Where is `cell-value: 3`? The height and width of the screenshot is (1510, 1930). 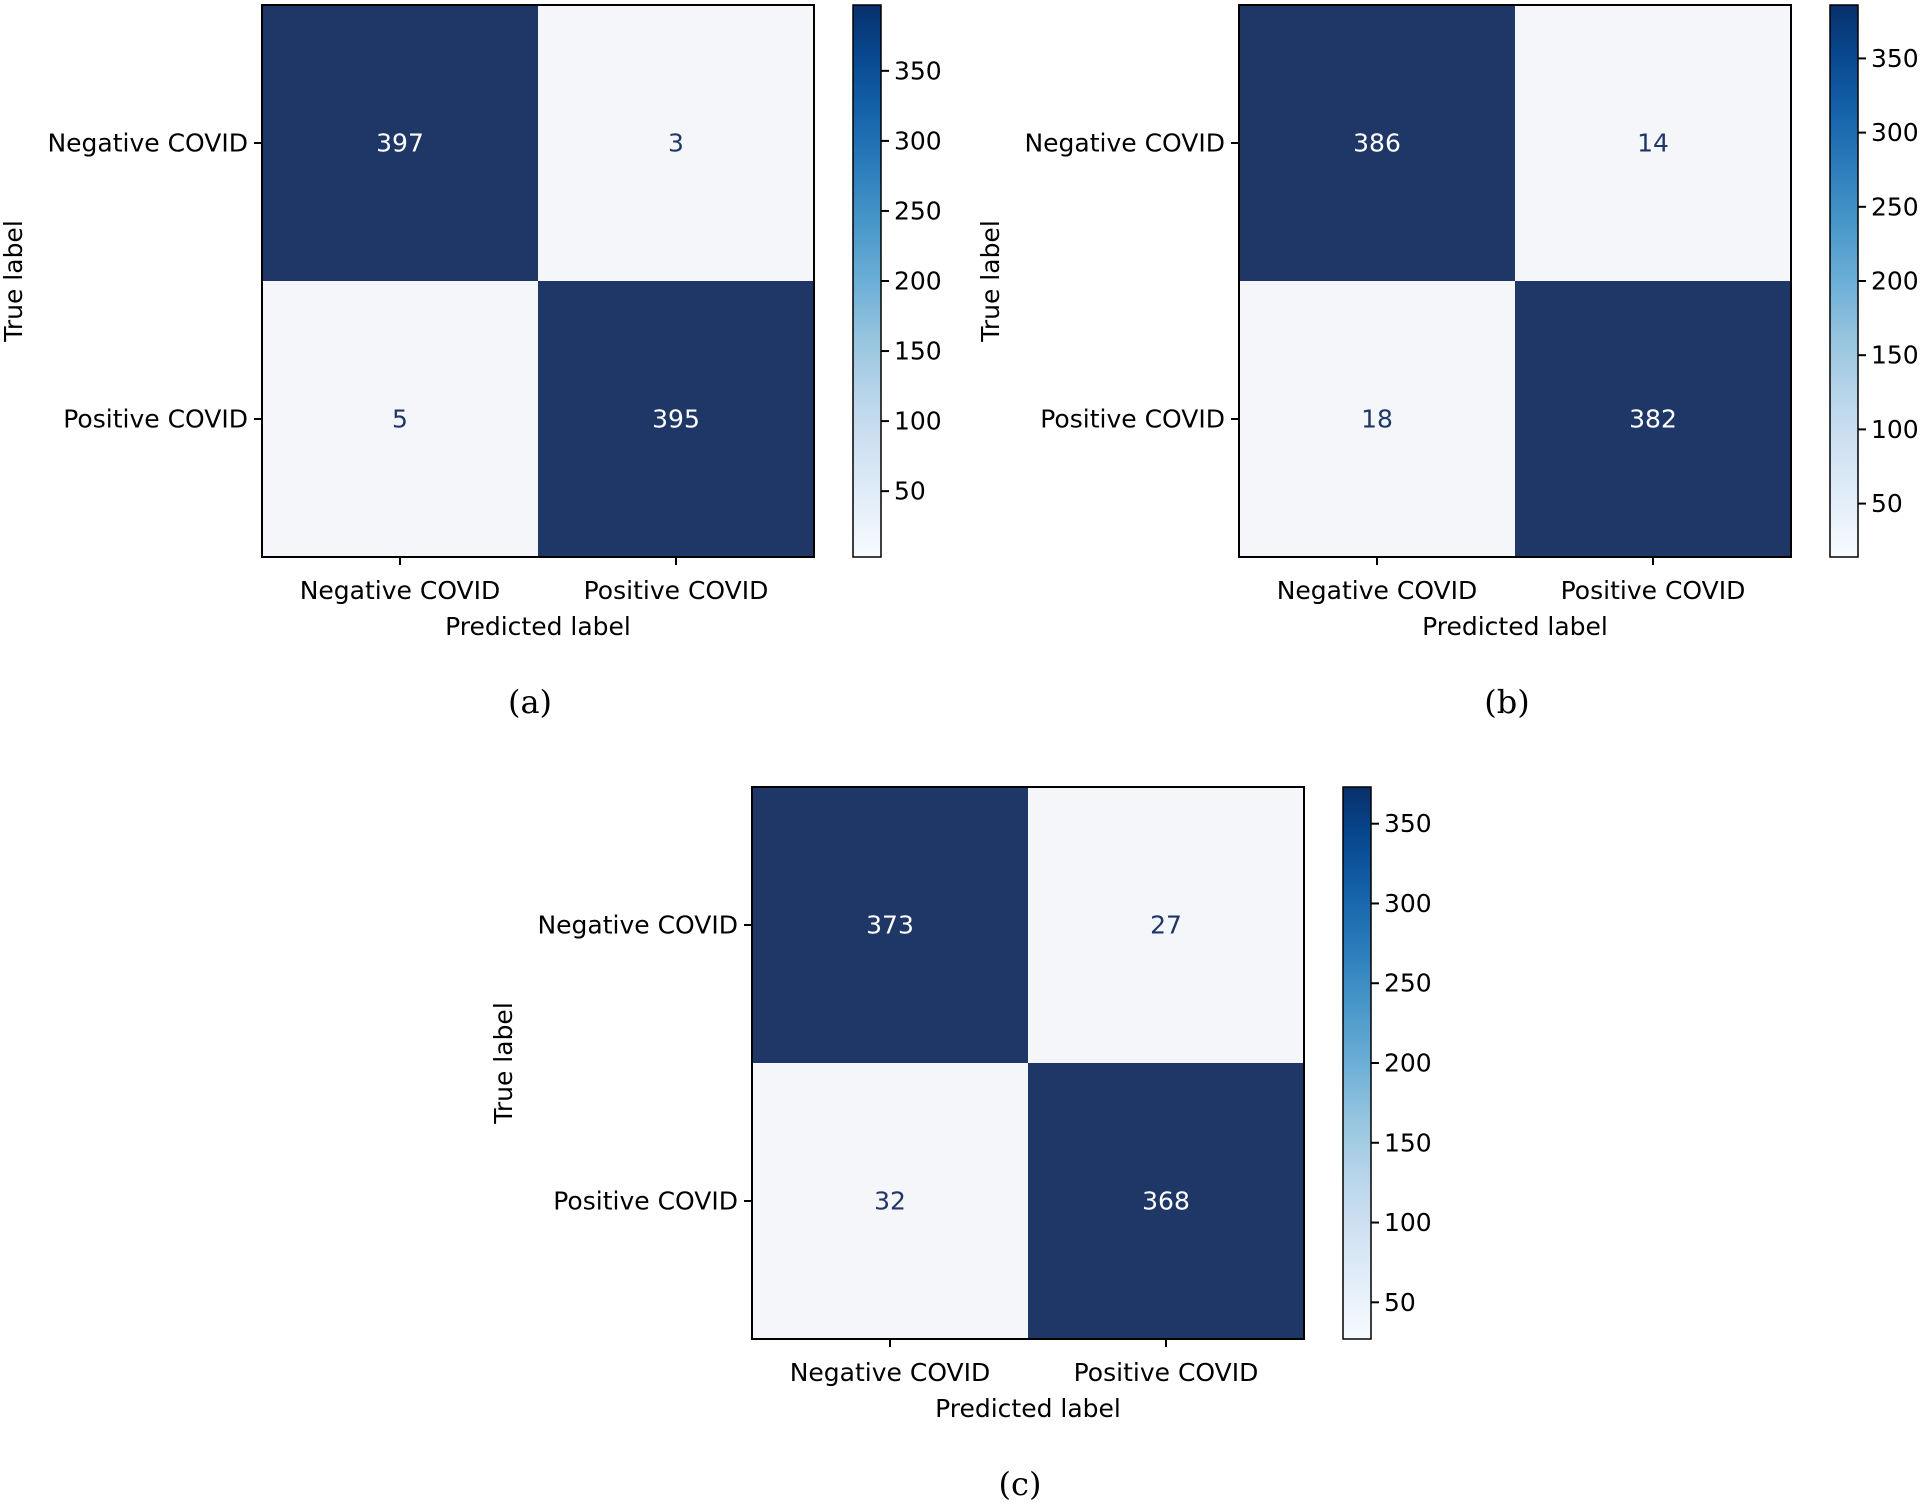
cell-value: 3 is located at coordinates (676, 143).